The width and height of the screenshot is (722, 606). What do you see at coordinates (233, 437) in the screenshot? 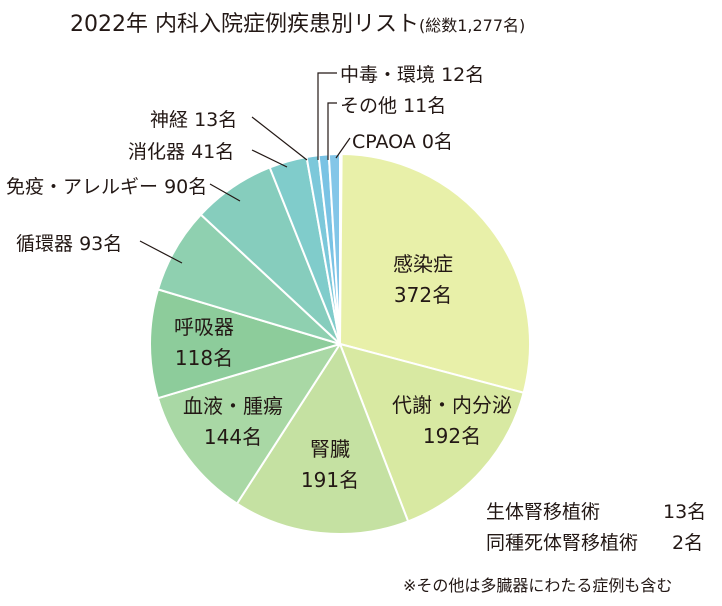
I see `label-ketsueki-value: 144名` at bounding box center [233, 437].